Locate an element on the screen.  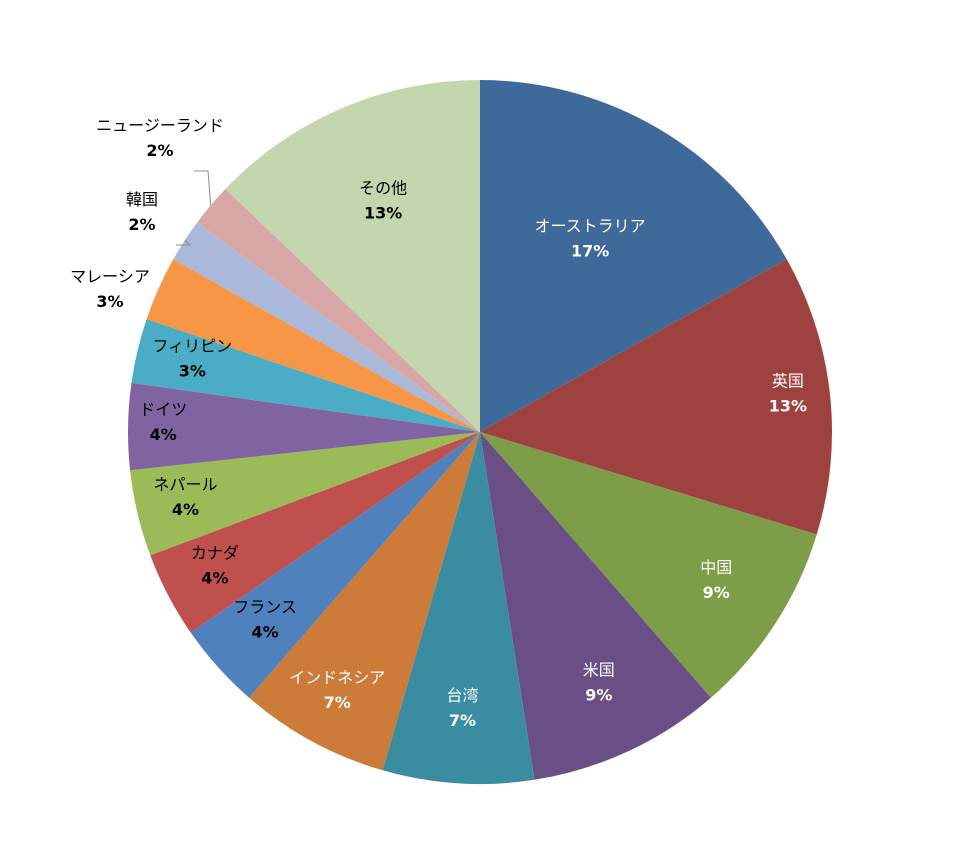
slice-label: ドイツ is located at coordinates (163, 409).